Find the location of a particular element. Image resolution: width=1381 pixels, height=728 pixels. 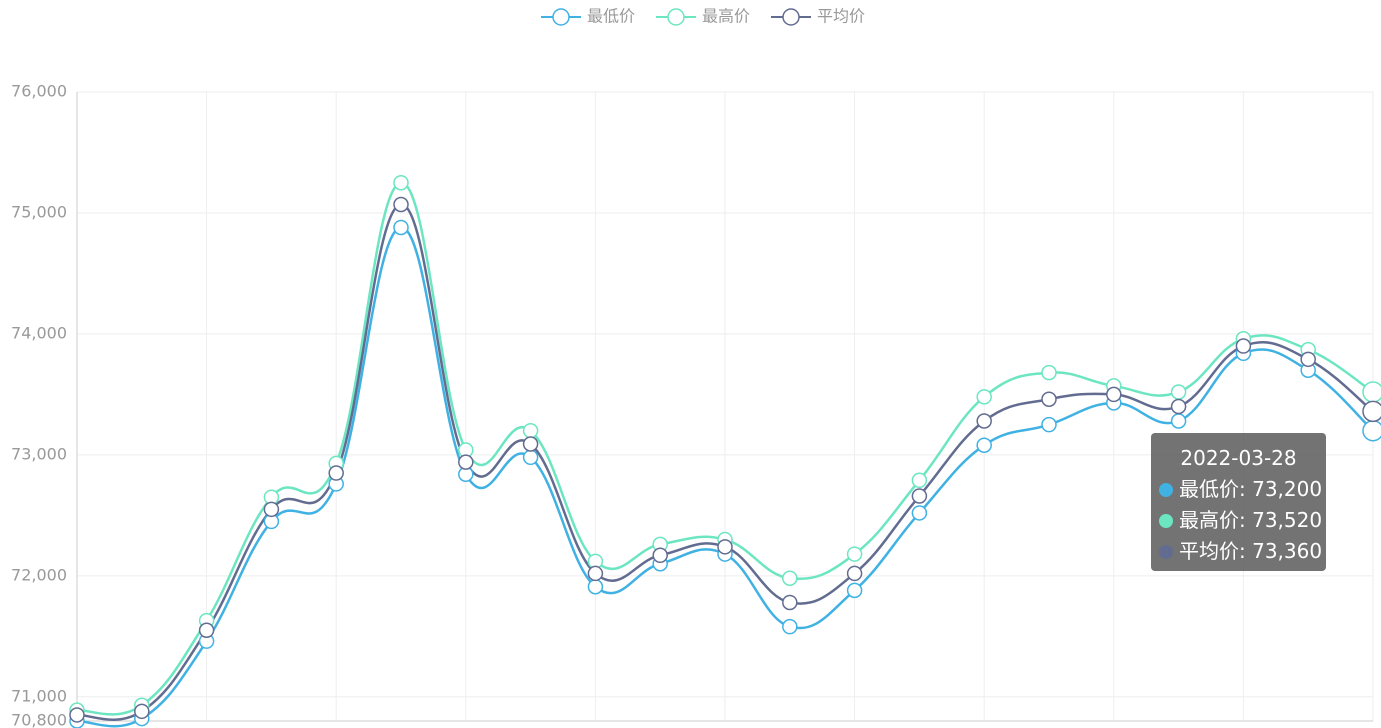

y-tick-label: 70,800 is located at coordinates (39, 719).